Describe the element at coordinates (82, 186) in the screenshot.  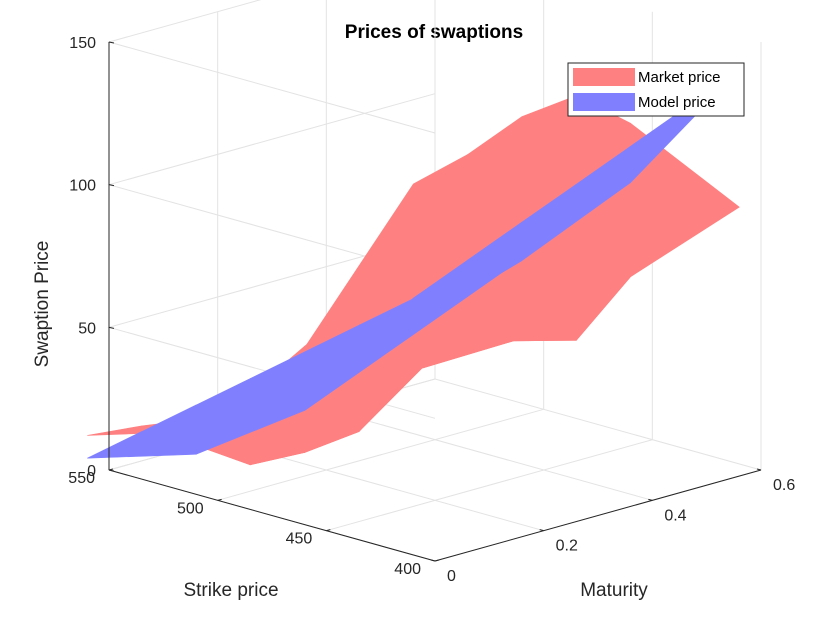
I see `z-tick-label: 100` at that location.